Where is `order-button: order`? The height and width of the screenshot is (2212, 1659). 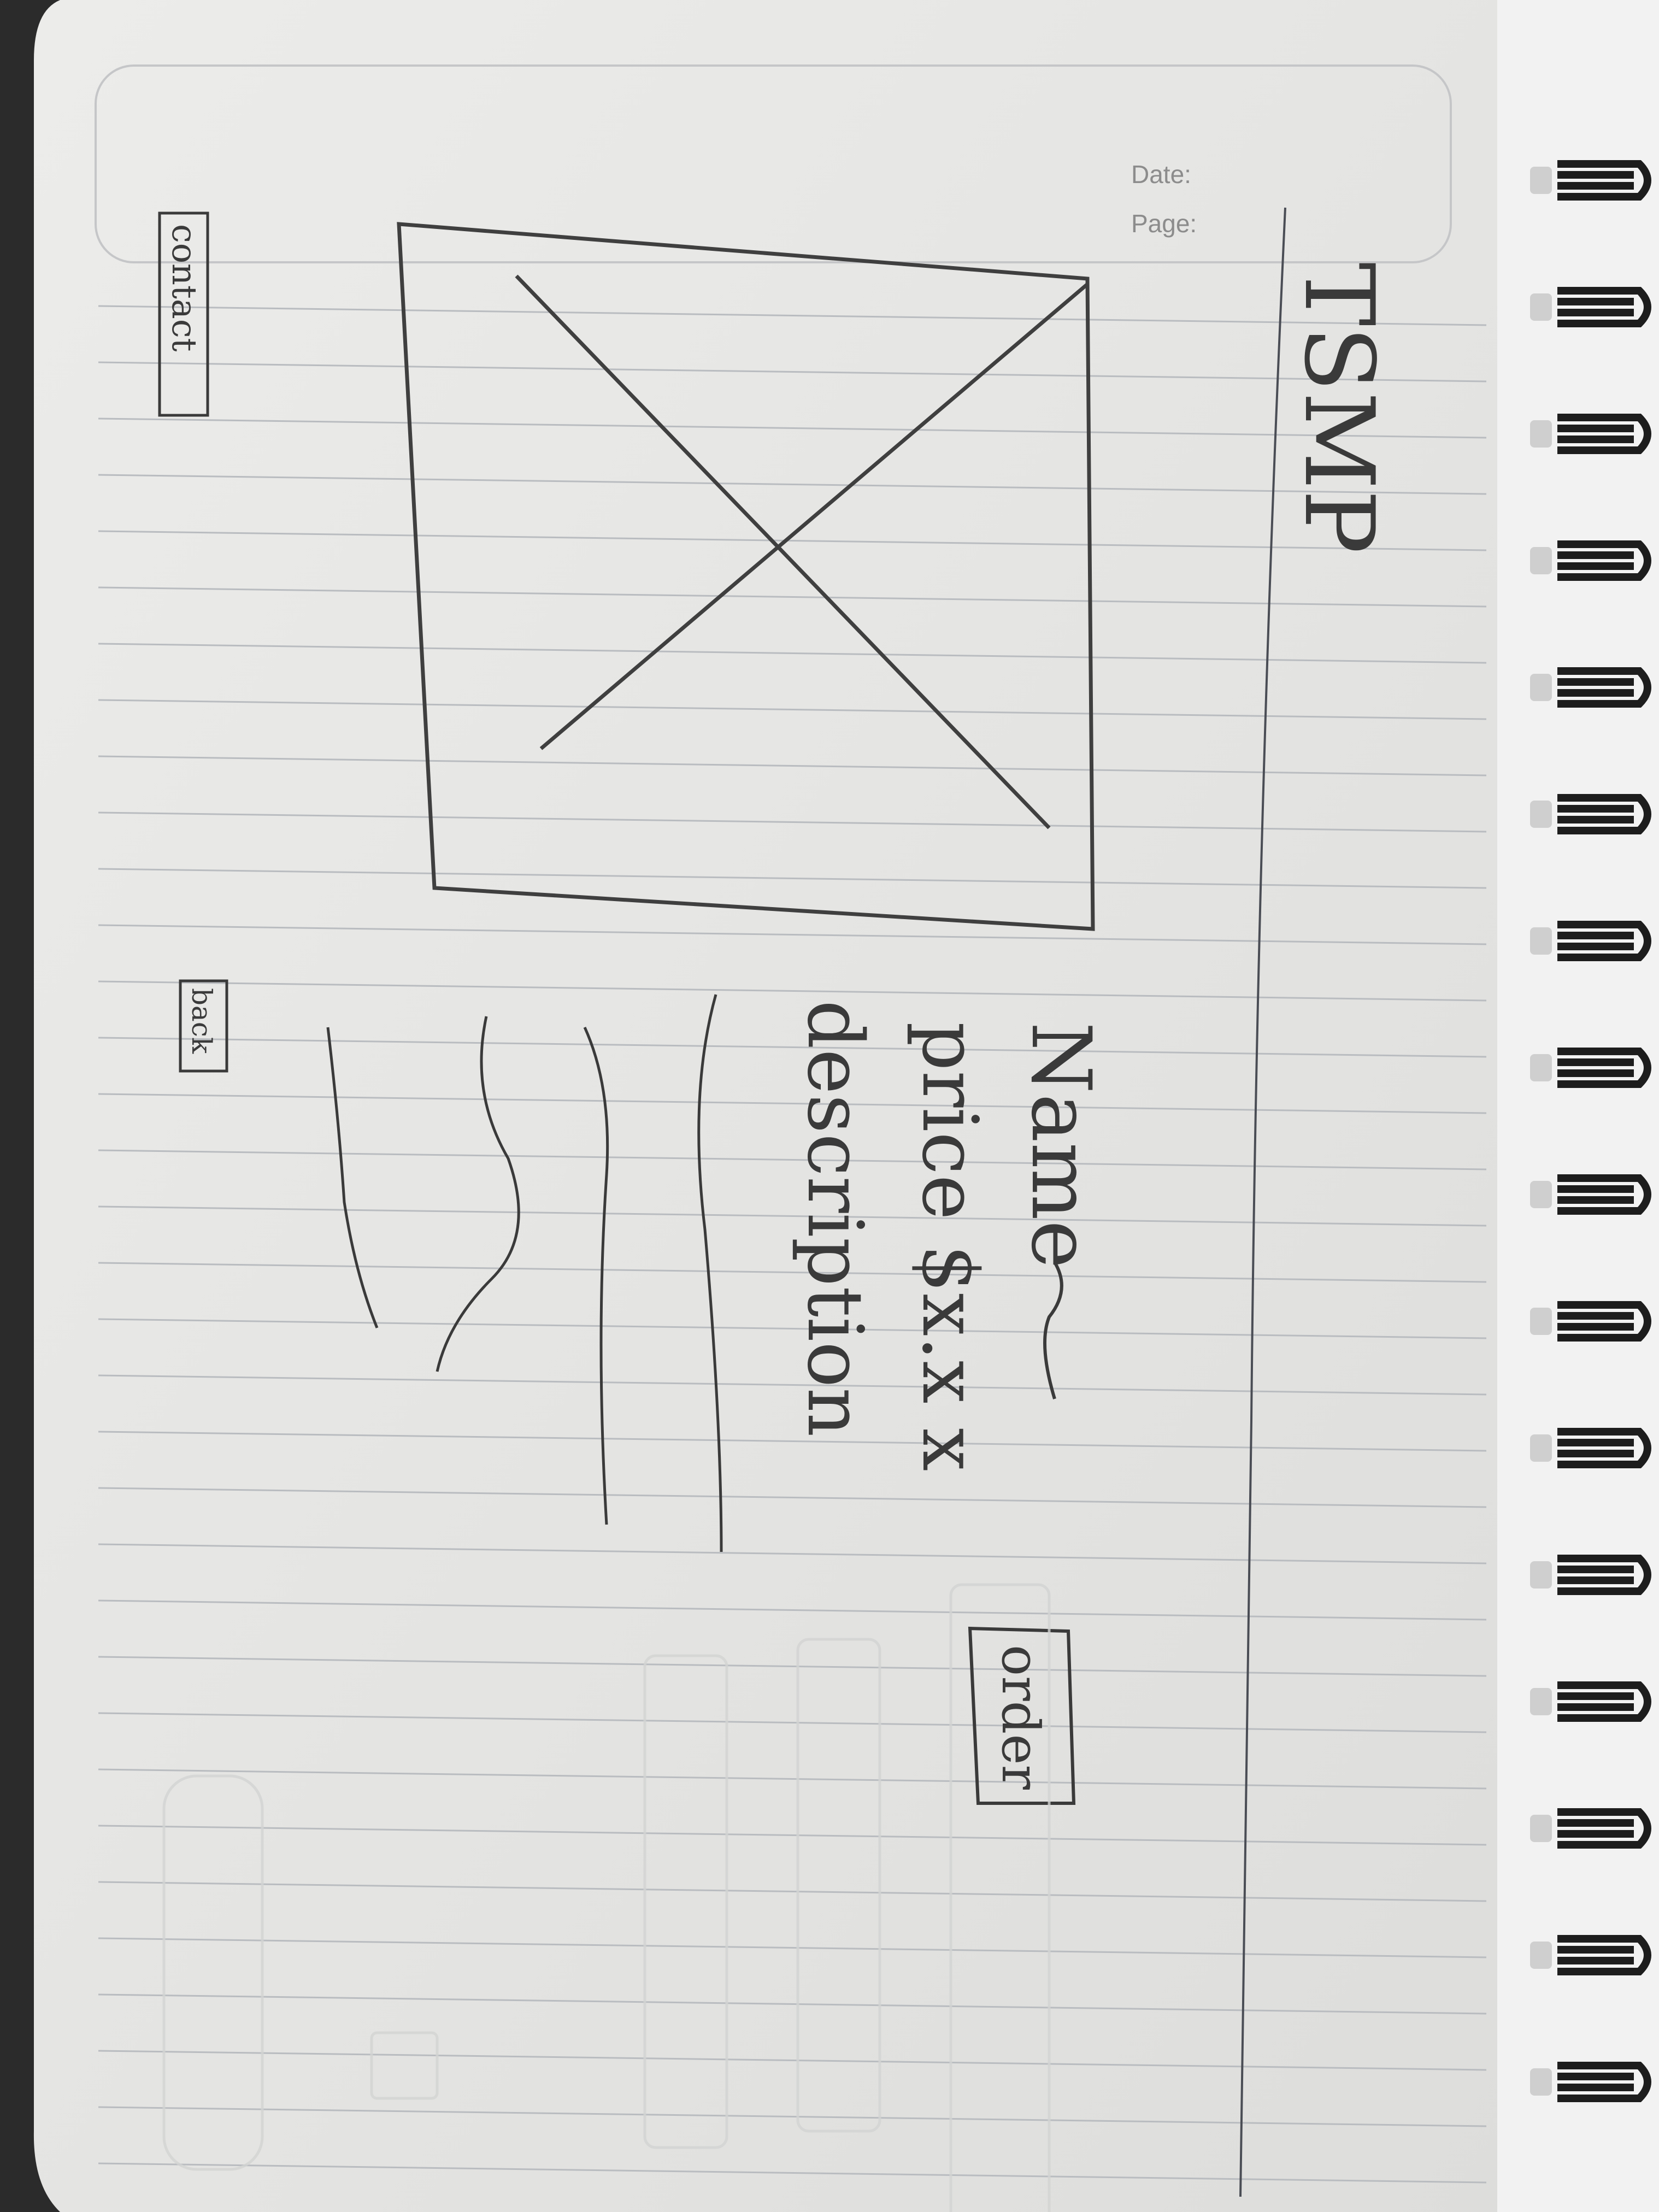
order-button: order is located at coordinates (1022, 1715).